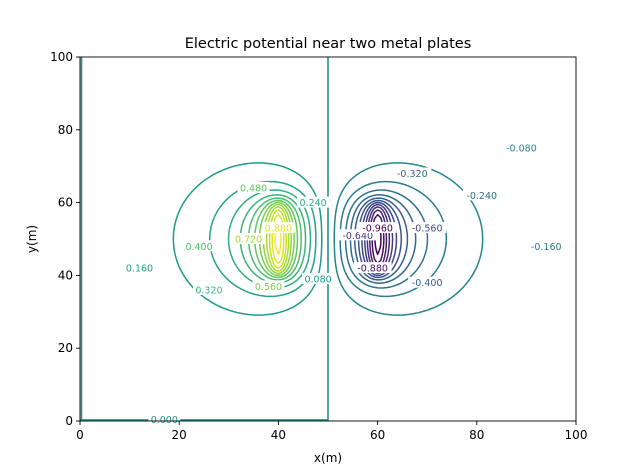 The image size is (640, 473). I want to click on contour-label: -0.400, so click(427, 283).